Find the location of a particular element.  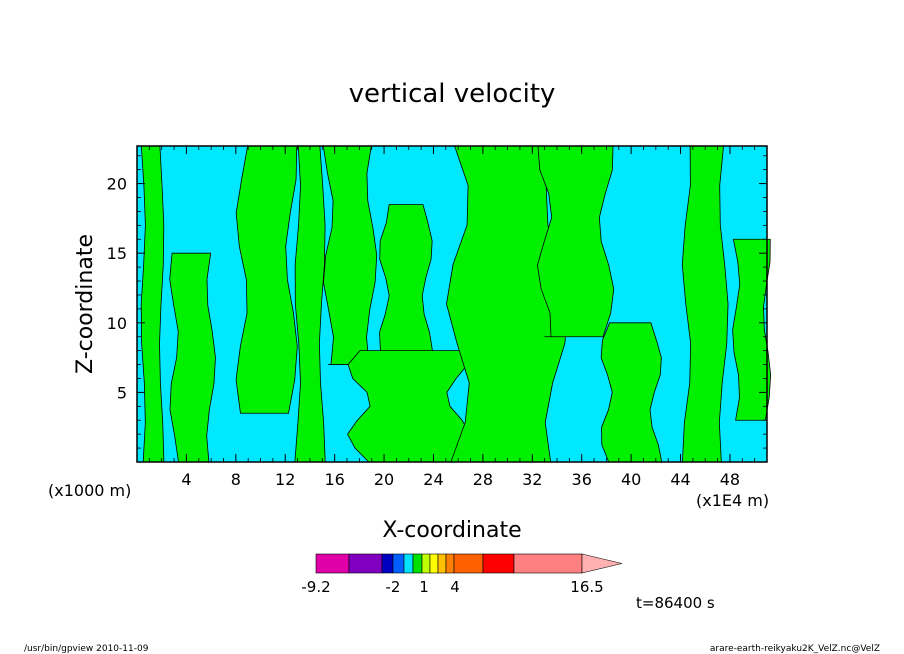

colorbar-label: 4 is located at coordinates (455, 587).